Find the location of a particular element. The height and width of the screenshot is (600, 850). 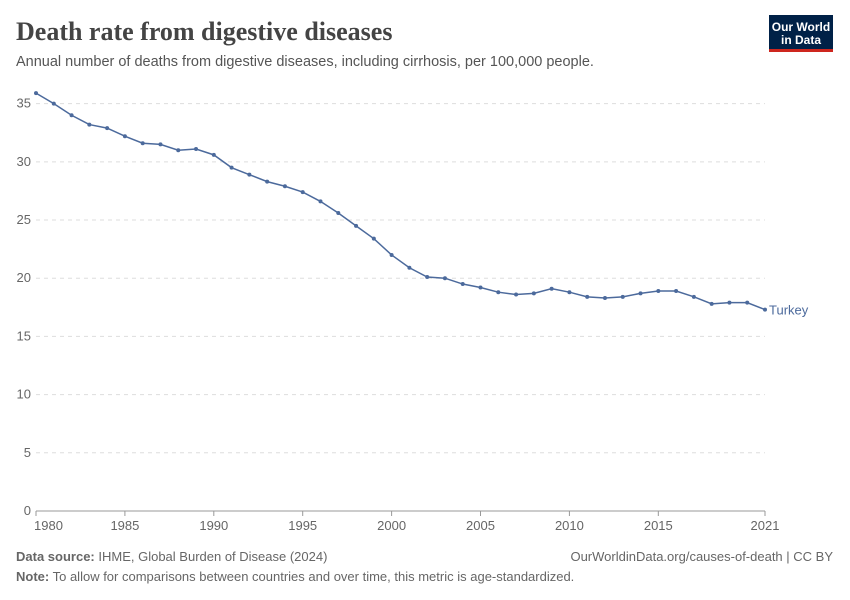

y-tick-label: 15 is located at coordinates (24, 335).